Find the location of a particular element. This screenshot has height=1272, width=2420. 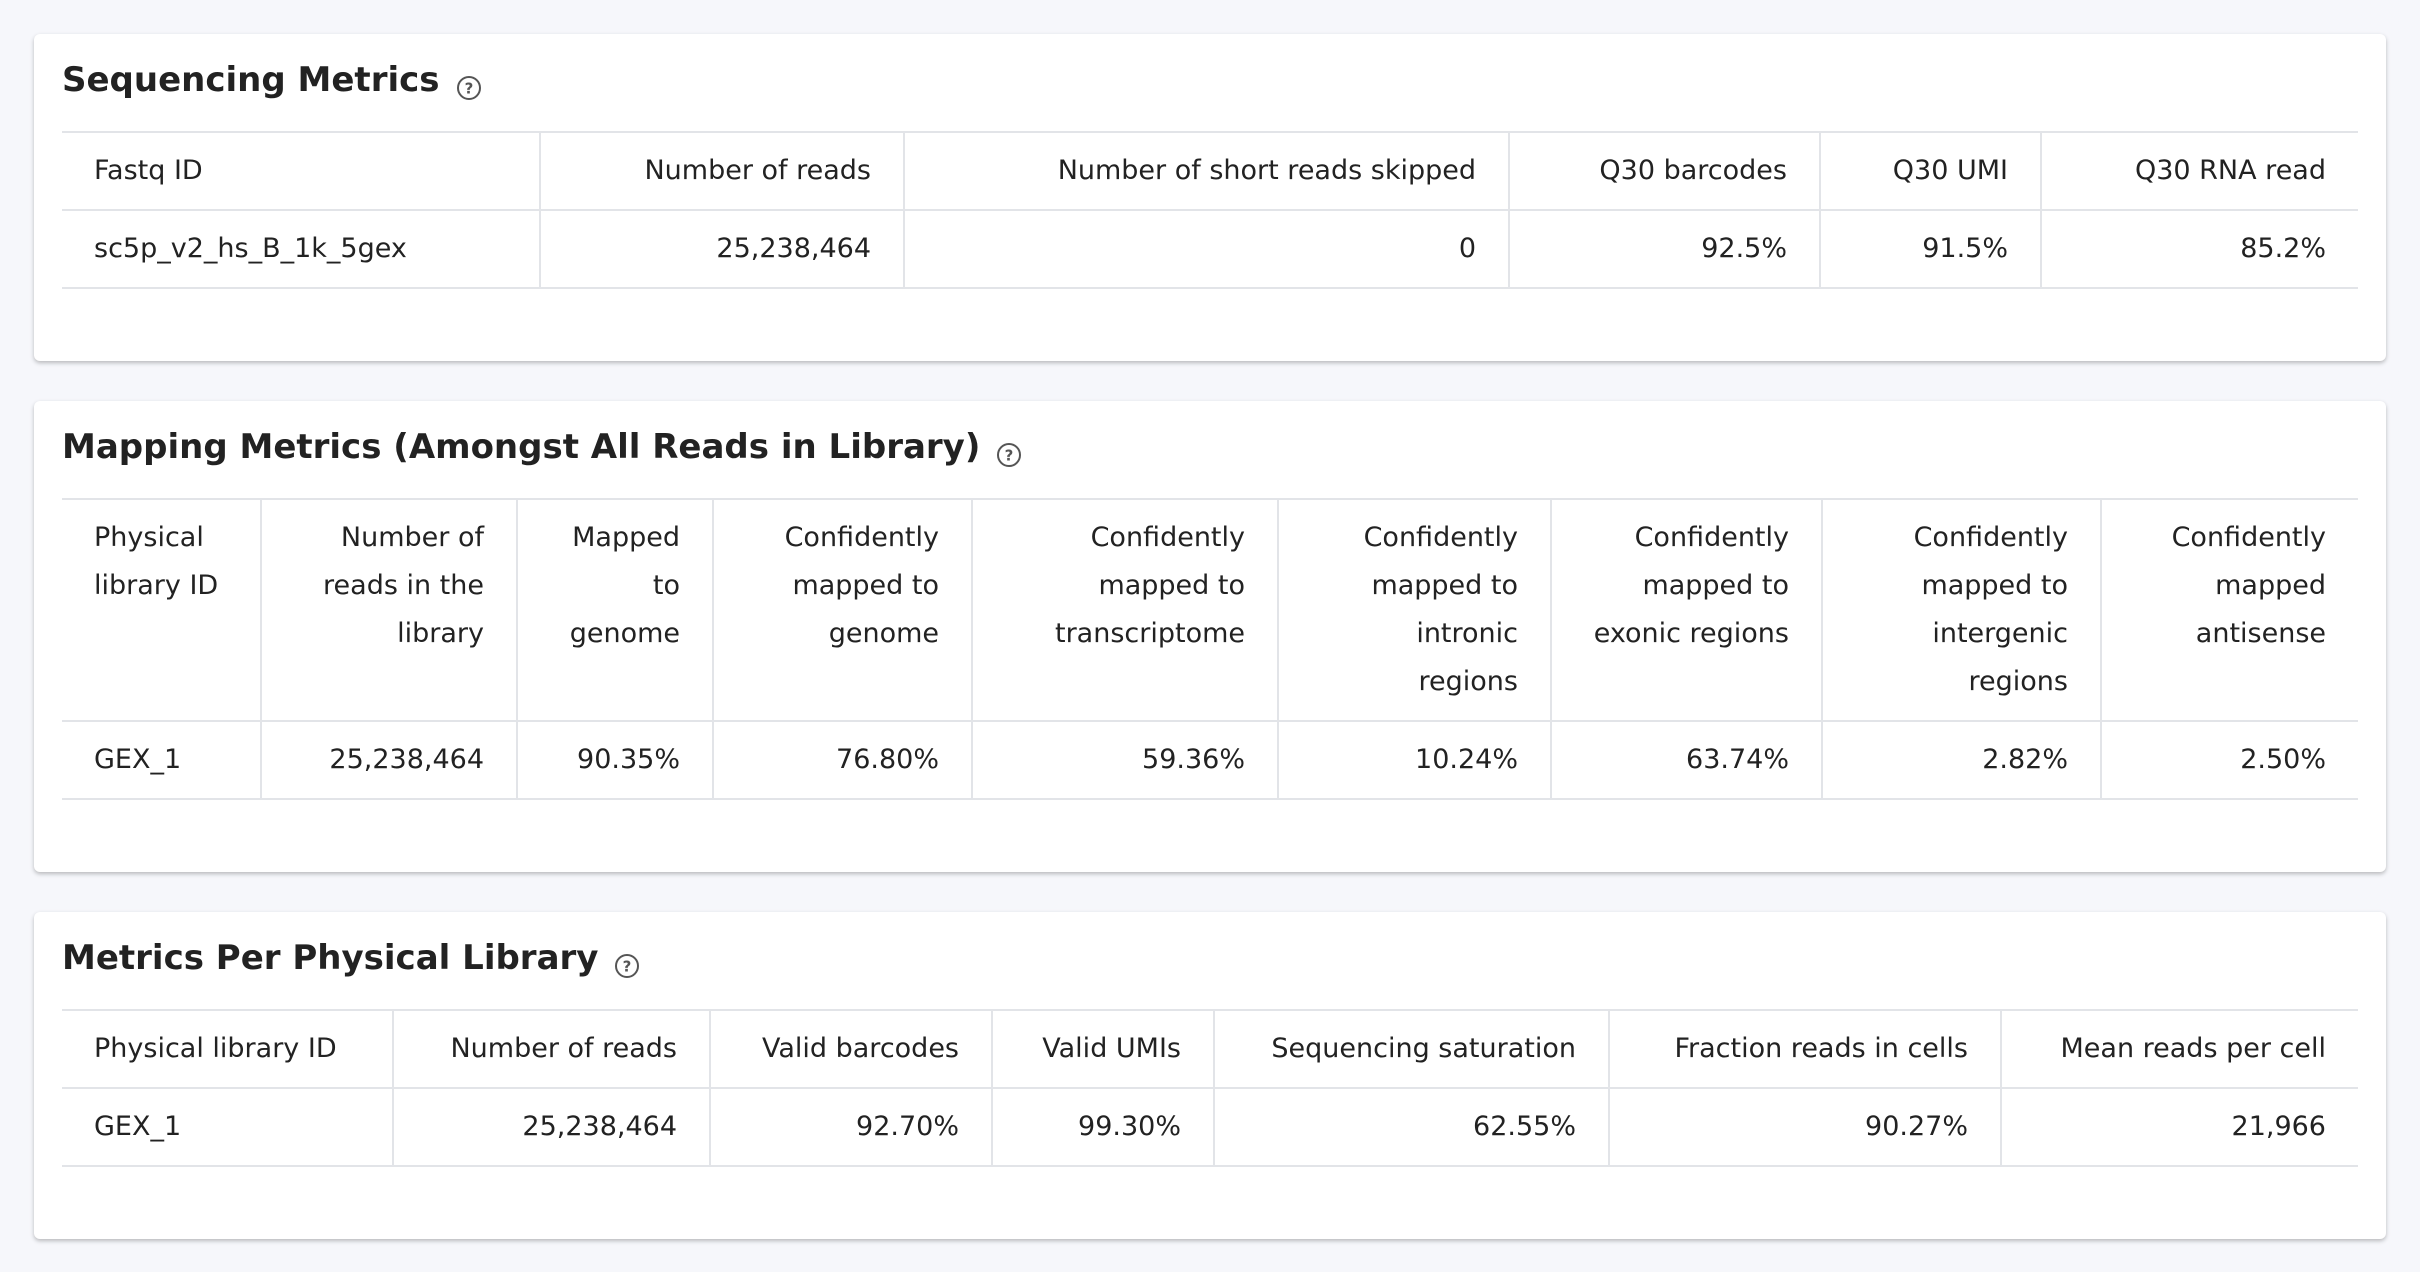

cell: 91.5% is located at coordinates (1930, 249).